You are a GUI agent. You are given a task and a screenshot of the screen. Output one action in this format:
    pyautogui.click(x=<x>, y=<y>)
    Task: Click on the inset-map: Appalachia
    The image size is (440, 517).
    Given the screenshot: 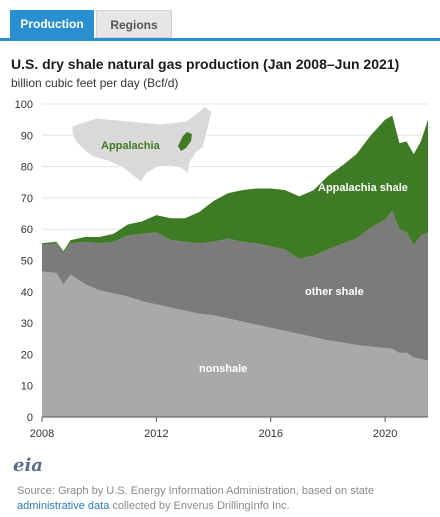 What is the action you would take?
    pyautogui.click(x=142, y=144)
    